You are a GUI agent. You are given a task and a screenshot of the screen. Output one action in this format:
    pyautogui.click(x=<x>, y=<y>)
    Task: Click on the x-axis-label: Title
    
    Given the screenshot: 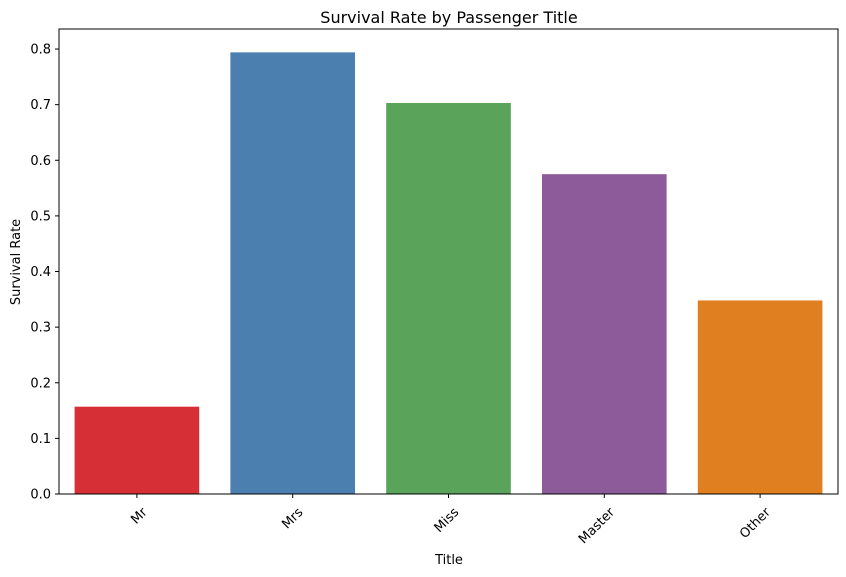 What is the action you would take?
    pyautogui.click(x=448, y=560)
    